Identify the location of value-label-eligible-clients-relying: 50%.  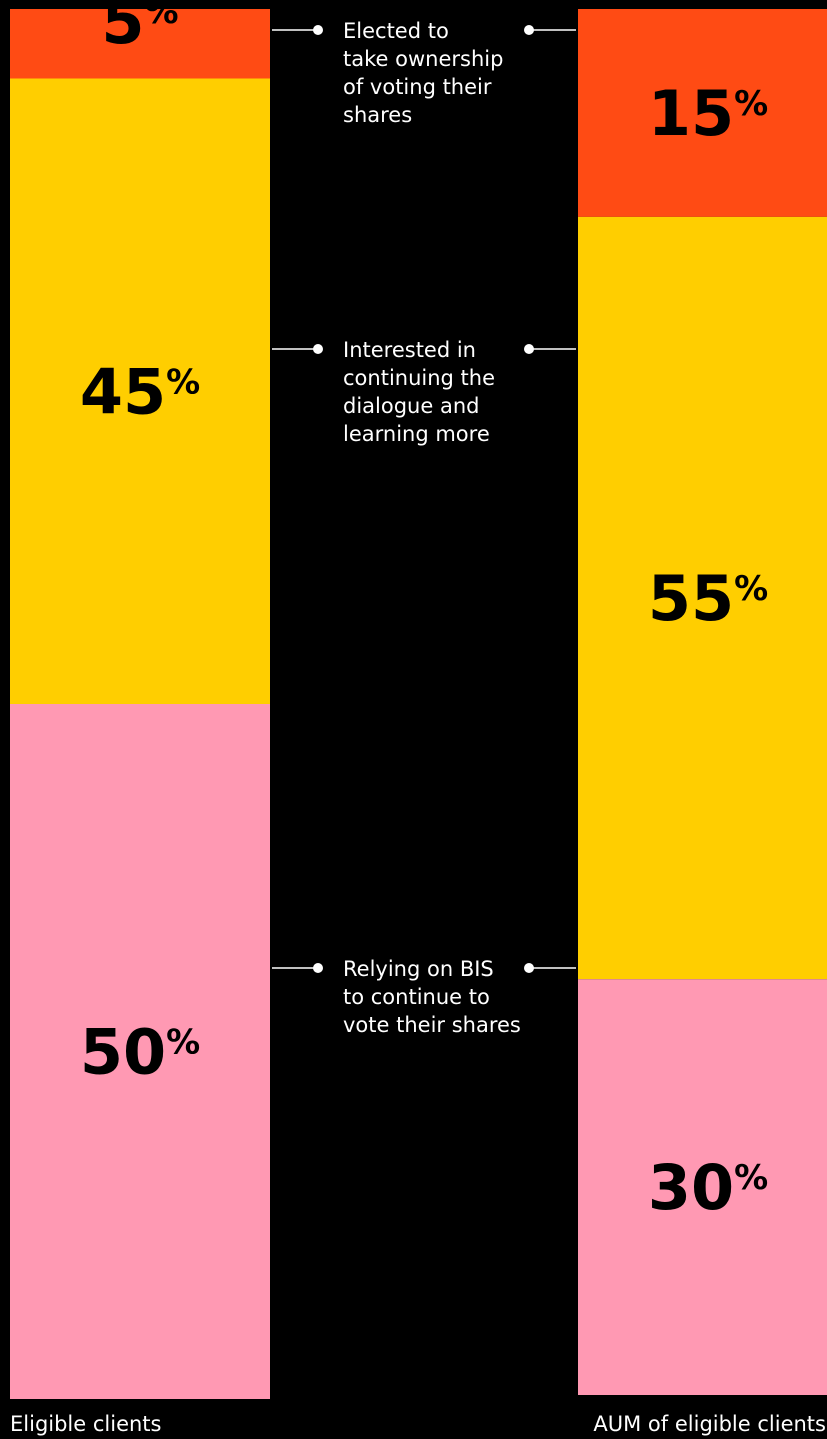
(140, 1052).